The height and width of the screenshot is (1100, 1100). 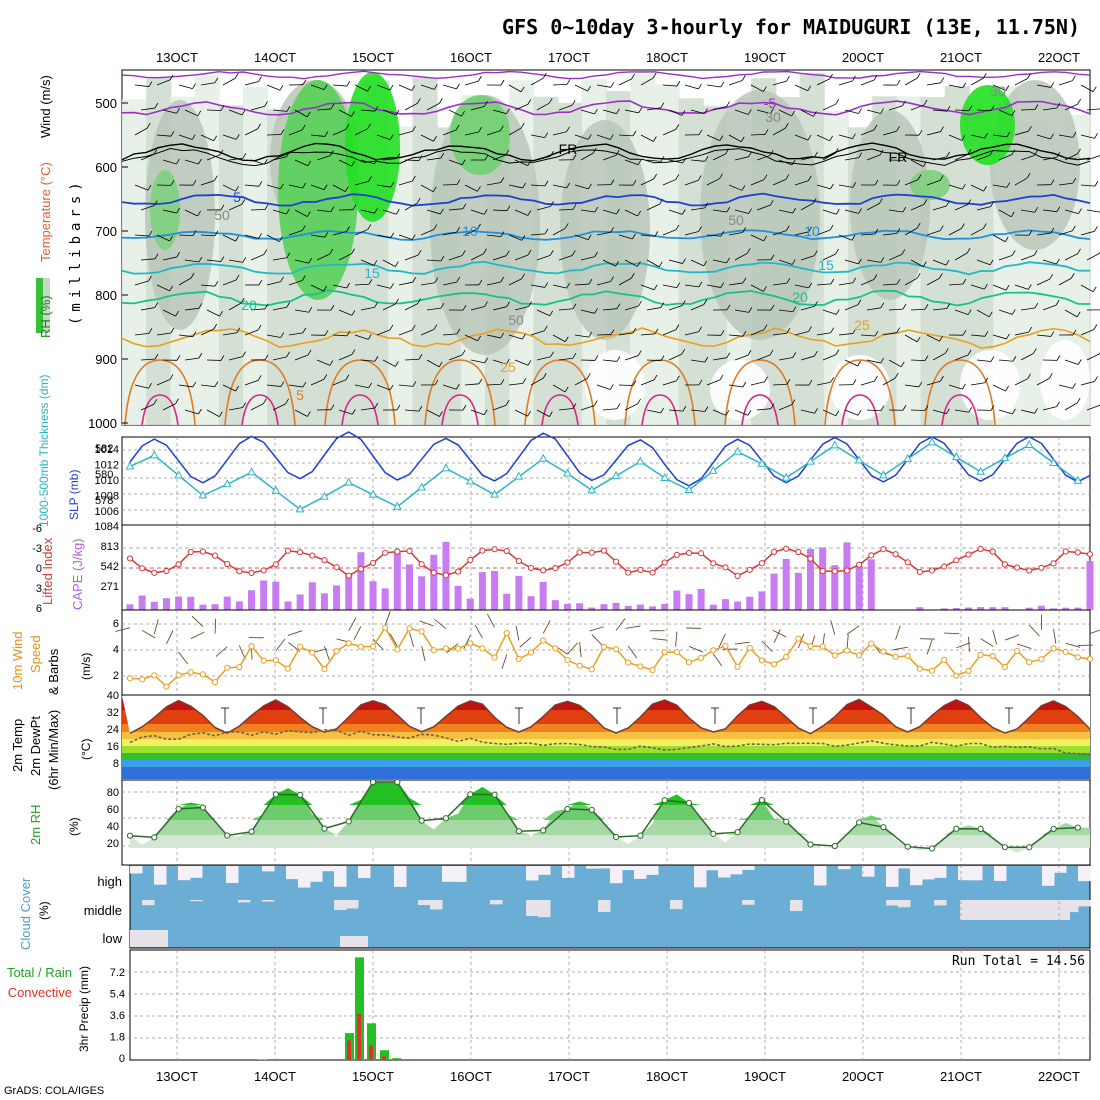 I want to click on date-label-bottom: 15OCT, so click(x=373, y=1076).